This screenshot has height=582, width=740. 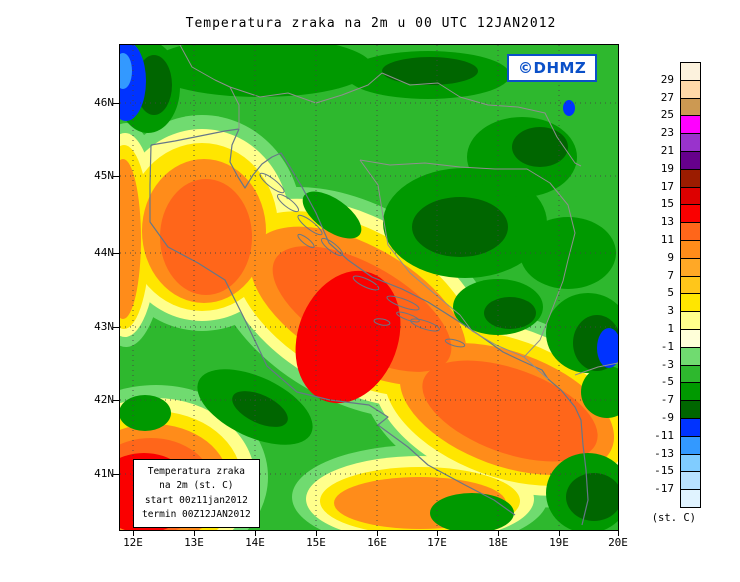 I want to click on colorbar-label: -9, so click(x=667, y=417).